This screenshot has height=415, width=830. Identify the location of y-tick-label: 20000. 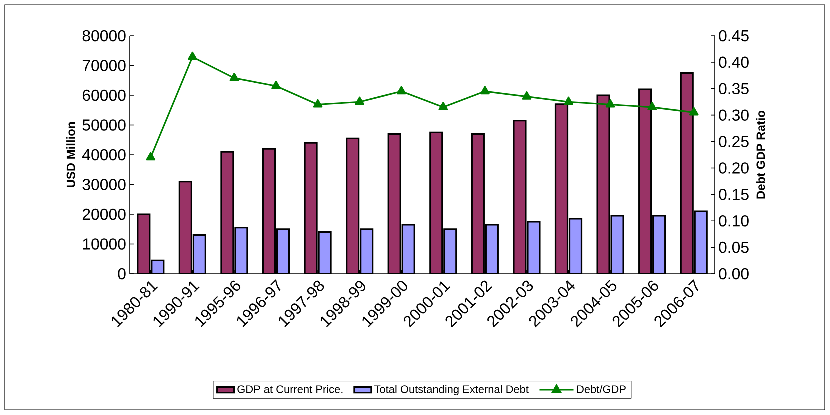
(104, 214).